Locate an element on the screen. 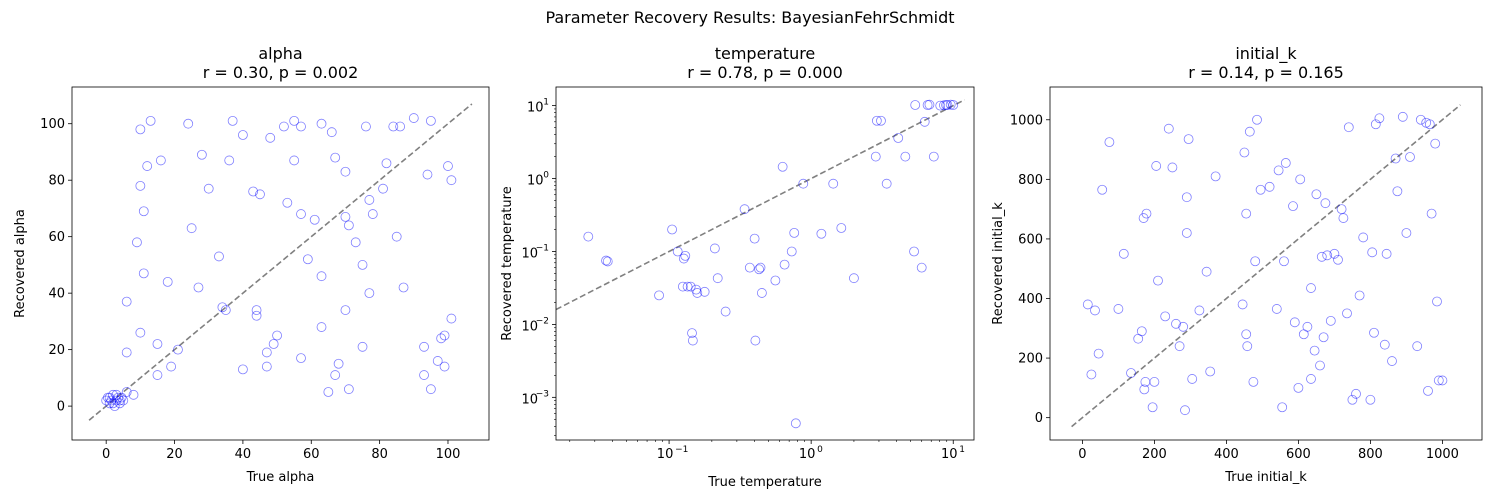 The height and width of the screenshot is (500, 1500). identity-line is located at coordinates (760, 205).